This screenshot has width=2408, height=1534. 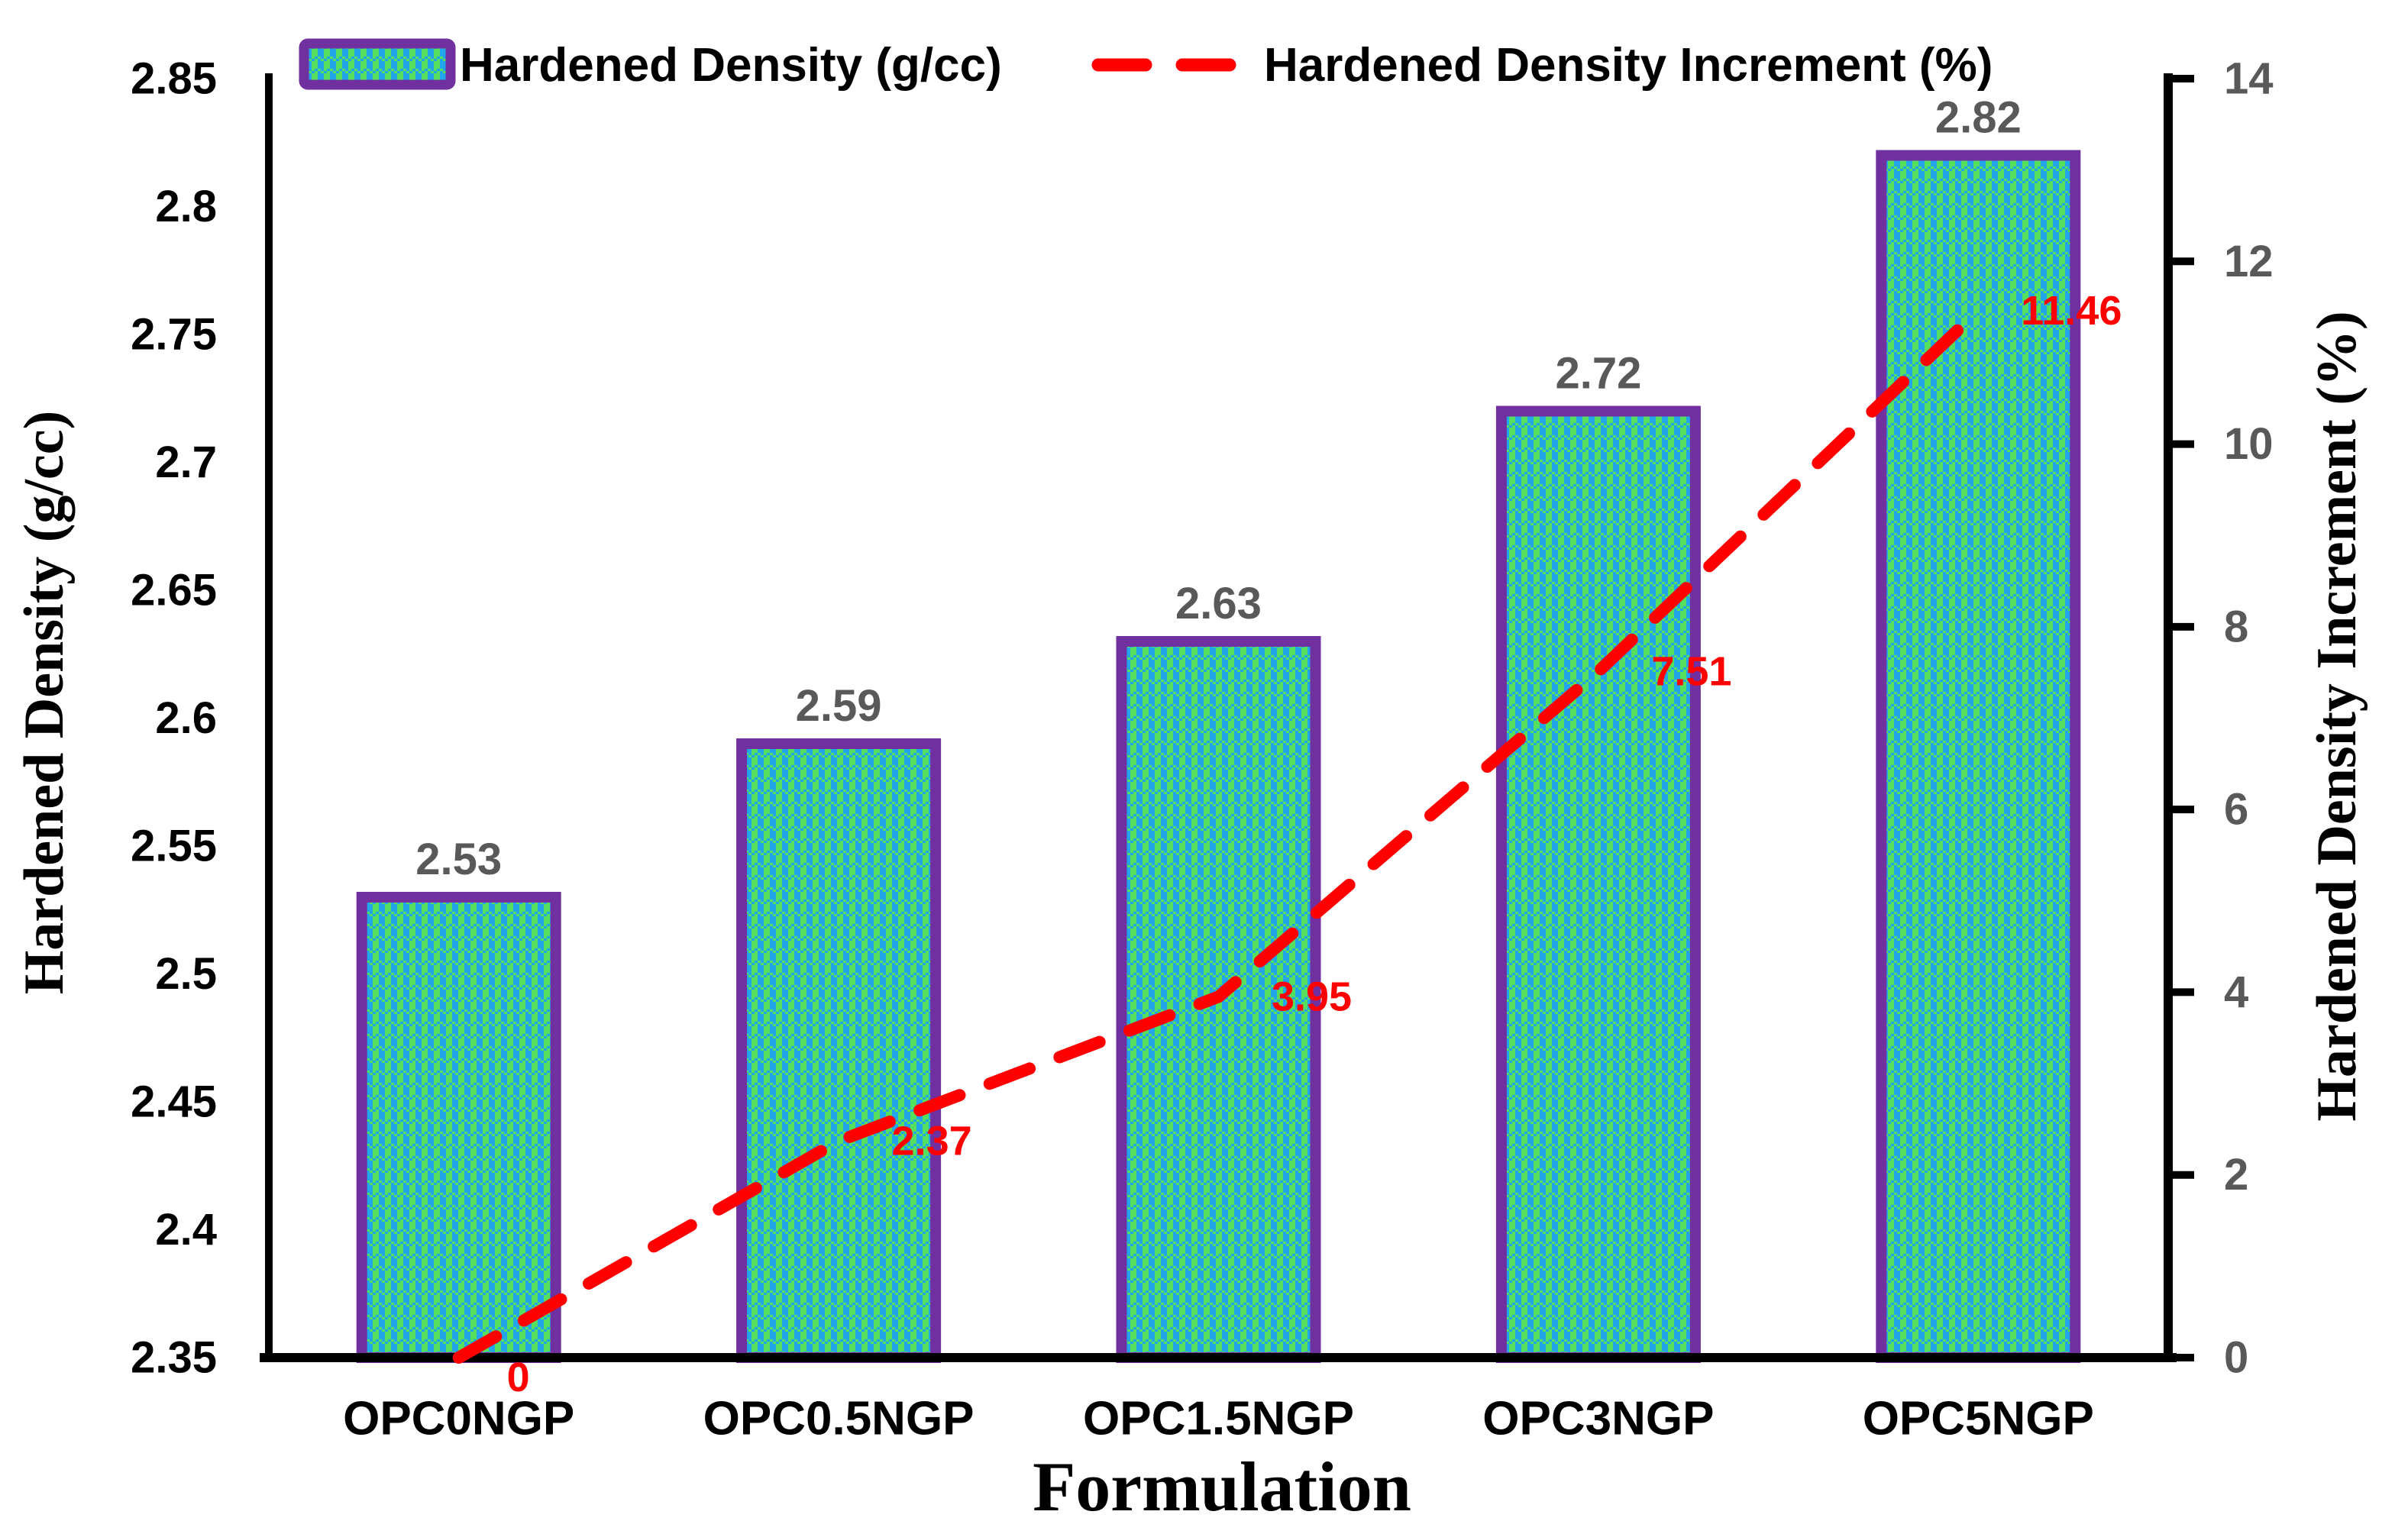 I want to click on x-category-label-OPC5NGP: OPC5NGP, so click(x=1979, y=1419).